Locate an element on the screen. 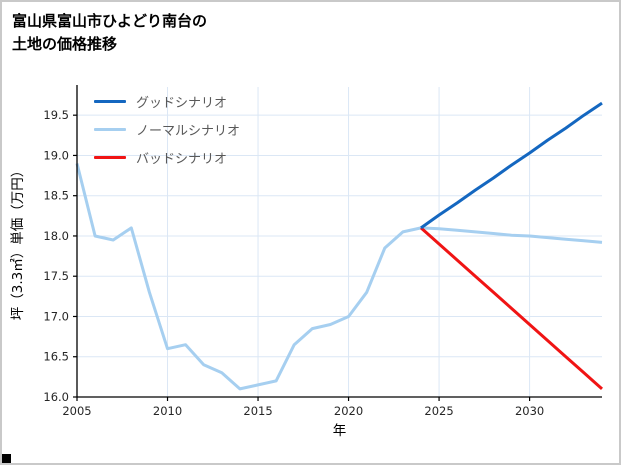  legend-item-good: グッドシナリオ is located at coordinates (167, 101).